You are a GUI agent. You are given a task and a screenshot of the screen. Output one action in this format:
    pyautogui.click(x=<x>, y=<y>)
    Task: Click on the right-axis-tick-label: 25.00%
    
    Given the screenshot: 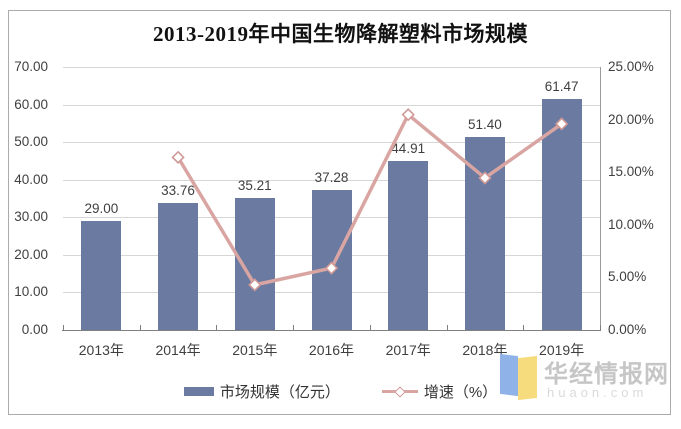 What is the action you would take?
    pyautogui.click(x=631, y=66)
    